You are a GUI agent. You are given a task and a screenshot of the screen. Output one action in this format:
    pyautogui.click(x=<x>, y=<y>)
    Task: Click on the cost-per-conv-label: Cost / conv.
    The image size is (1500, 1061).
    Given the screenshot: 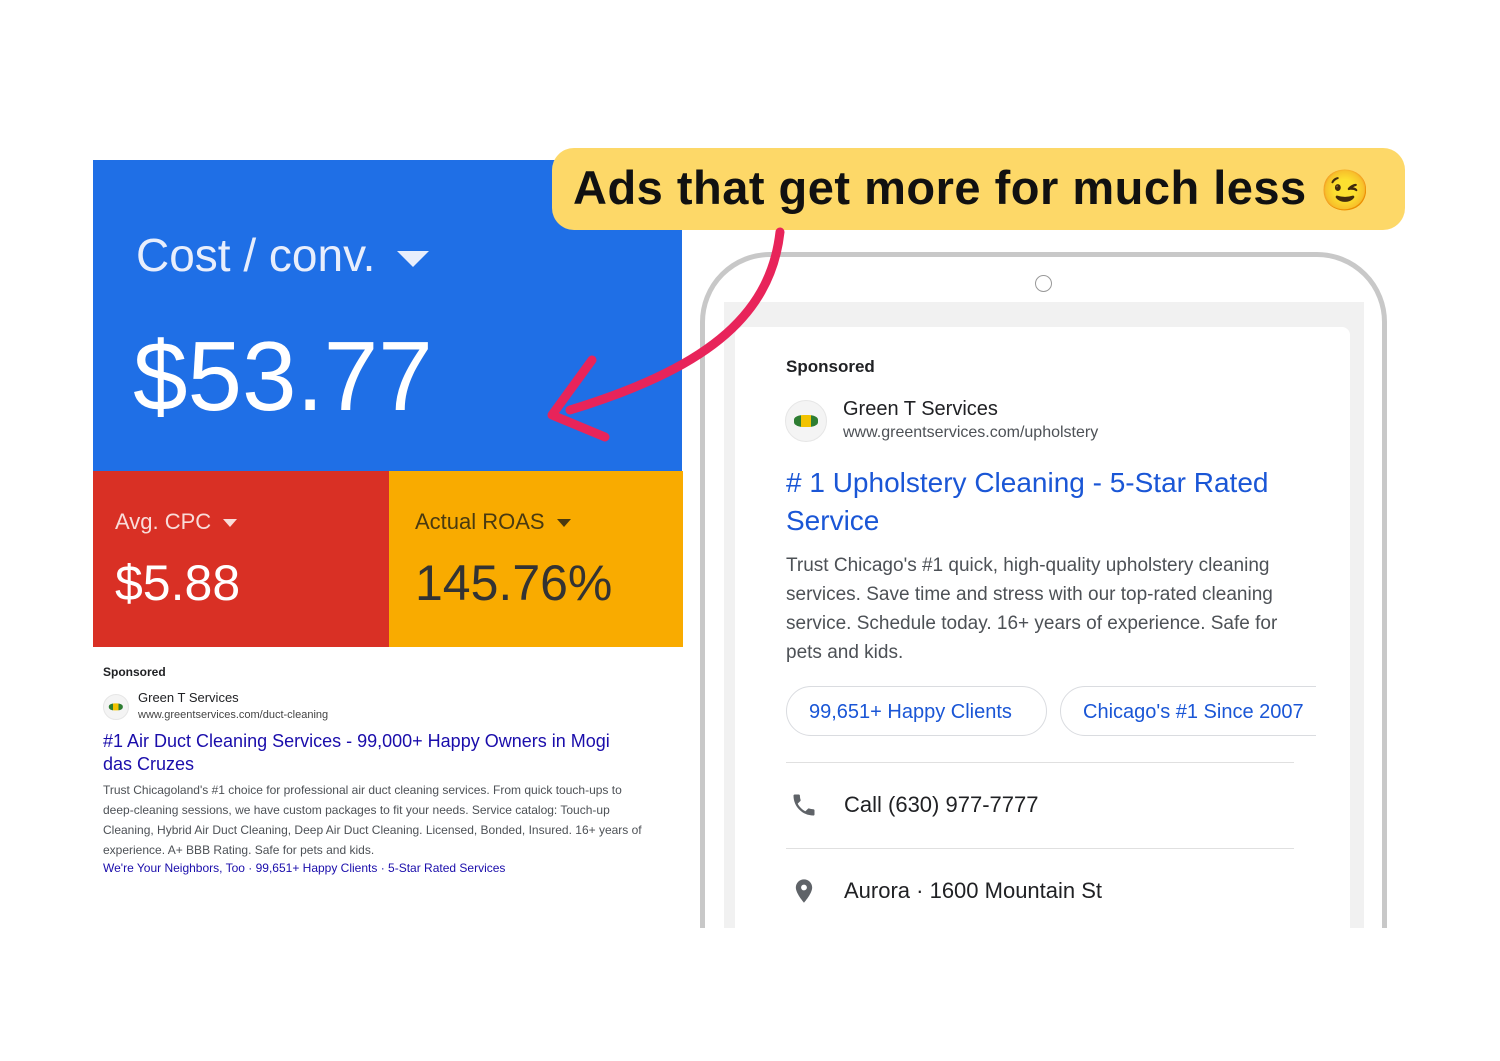 What is the action you would take?
    pyautogui.click(x=256, y=255)
    